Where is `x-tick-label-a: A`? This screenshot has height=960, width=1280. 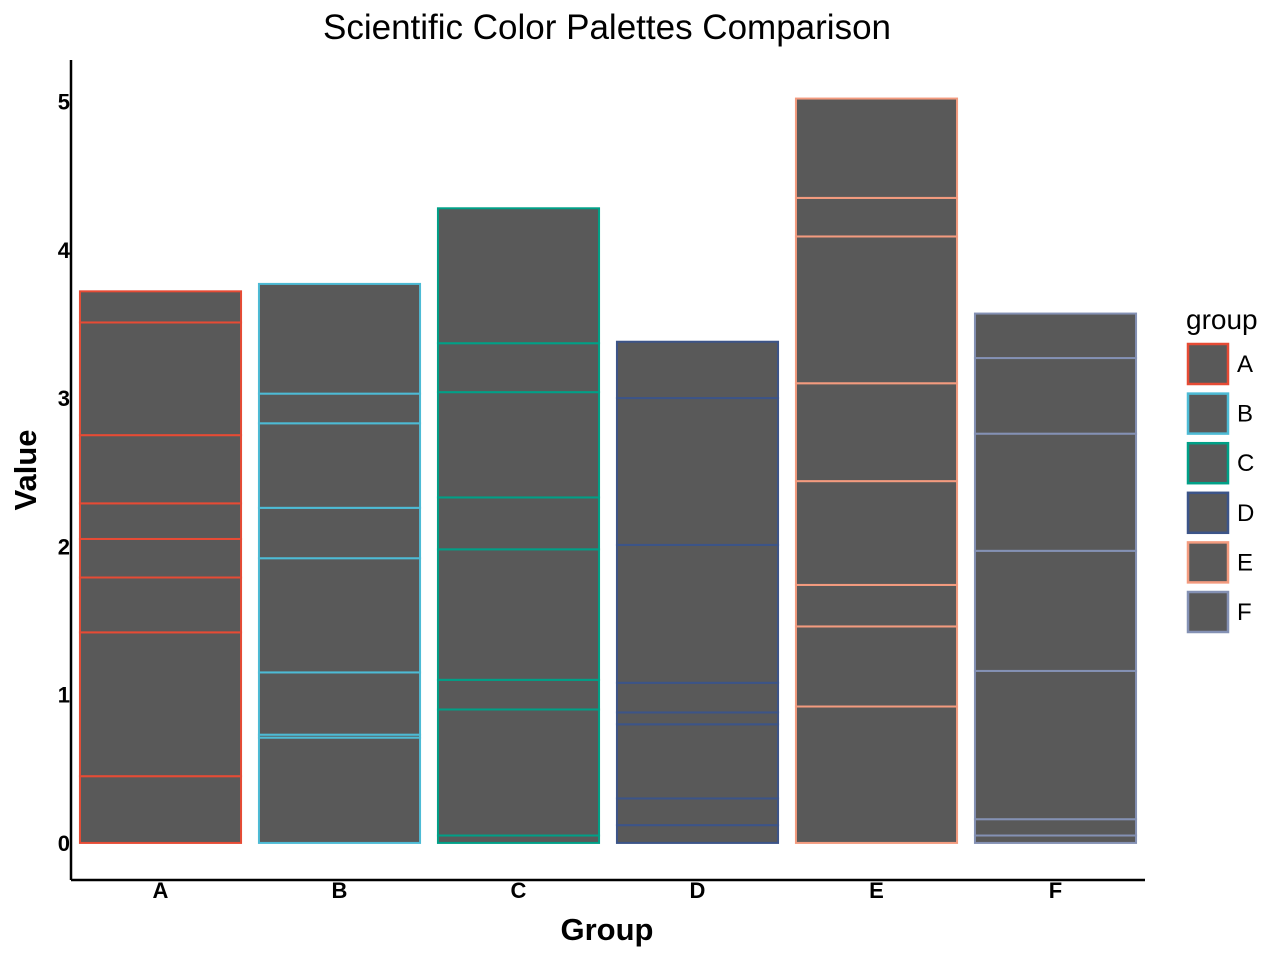
x-tick-label-a: A is located at coordinates (161, 890).